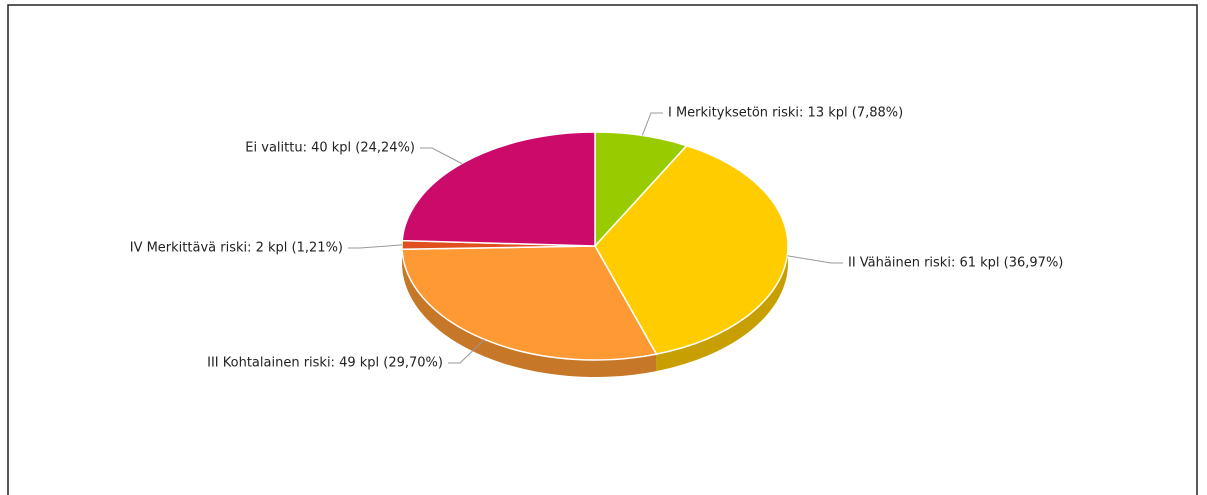 The height and width of the screenshot is (495, 1207). Describe the element at coordinates (955, 263) in the screenshot. I see `slice-label: II Vähäinen riski: 61 kpl (36,97%)` at that location.